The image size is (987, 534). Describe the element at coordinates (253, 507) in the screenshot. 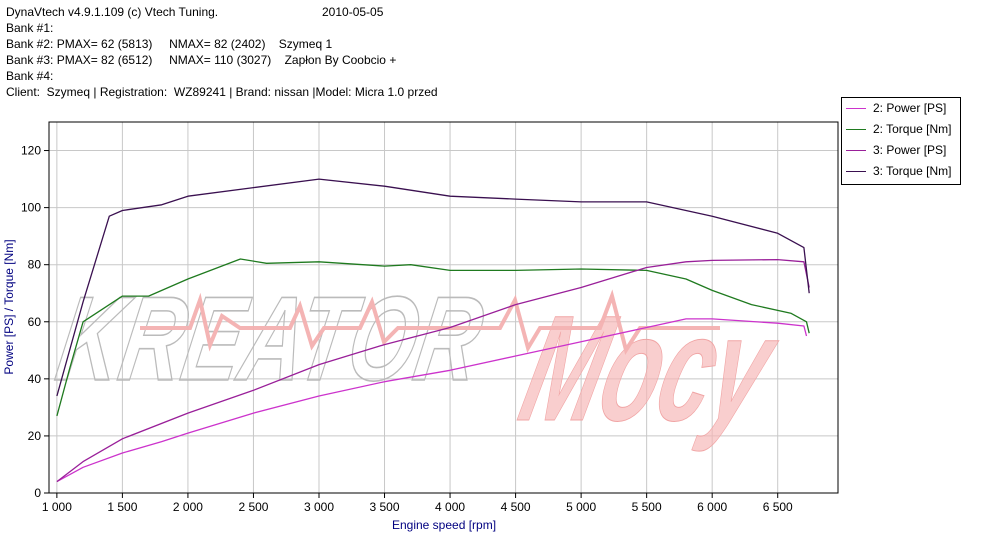

I see `x-tick-label: 2 500` at that location.